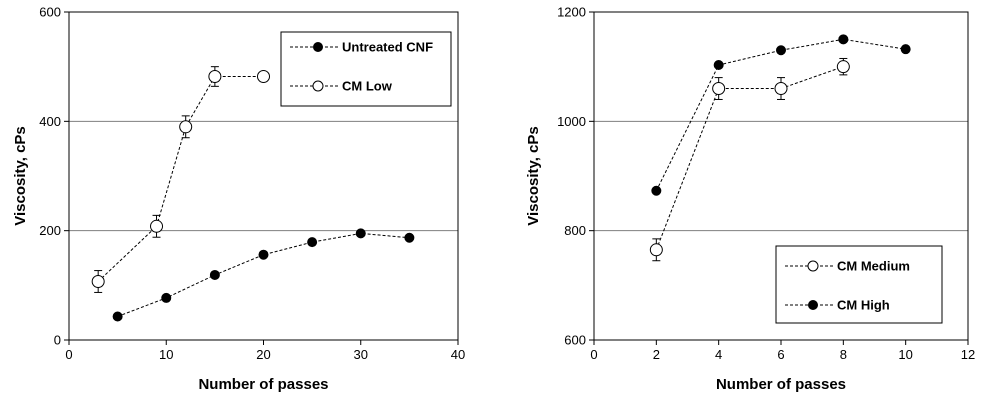 Image resolution: width=987 pixels, height=400 pixels. Describe the element at coordinates (905, 354) in the screenshot. I see `right-x-tick-label: 10` at that location.